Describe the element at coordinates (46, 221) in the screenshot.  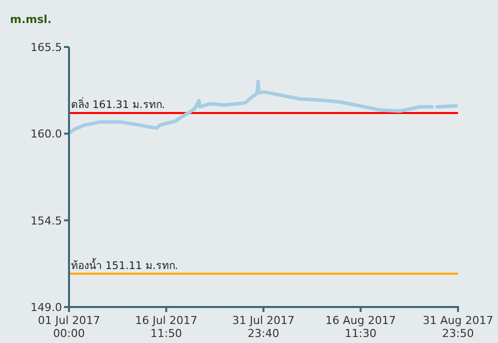
I see `y-tick-label: 154.5` at that location.